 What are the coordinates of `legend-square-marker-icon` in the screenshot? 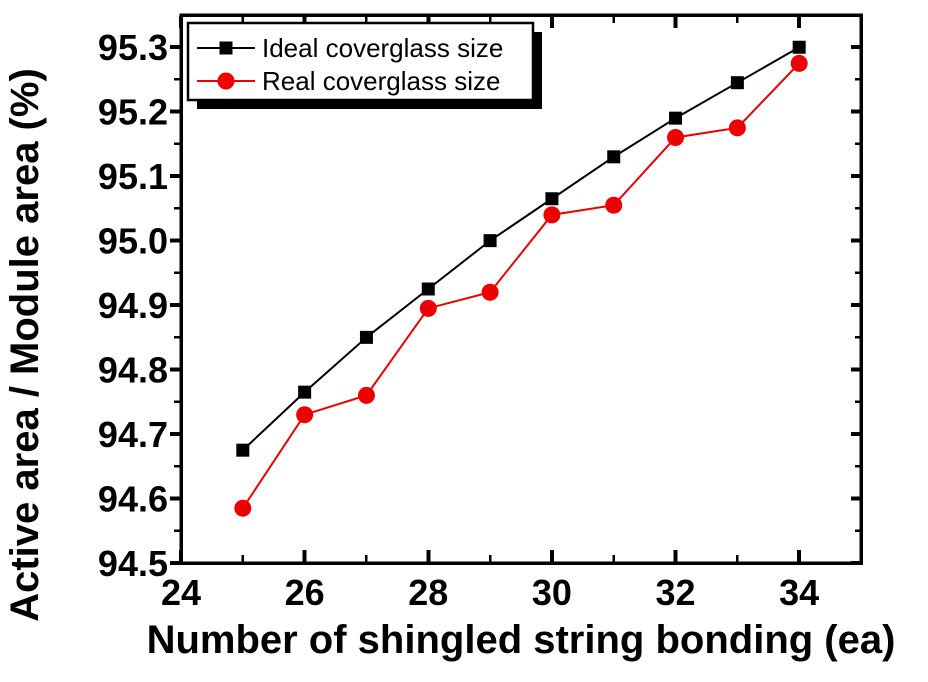 It's located at (226, 48).